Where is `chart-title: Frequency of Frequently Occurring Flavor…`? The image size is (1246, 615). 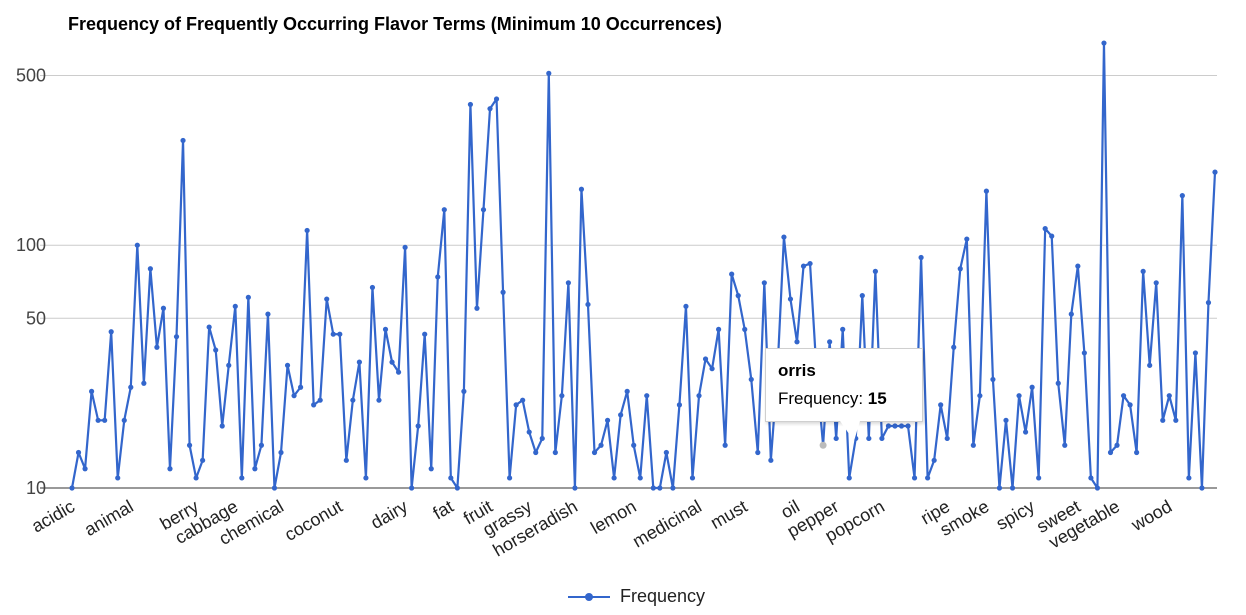
chart-title: Frequency of Frequently Occurring Flavor… is located at coordinates (395, 24).